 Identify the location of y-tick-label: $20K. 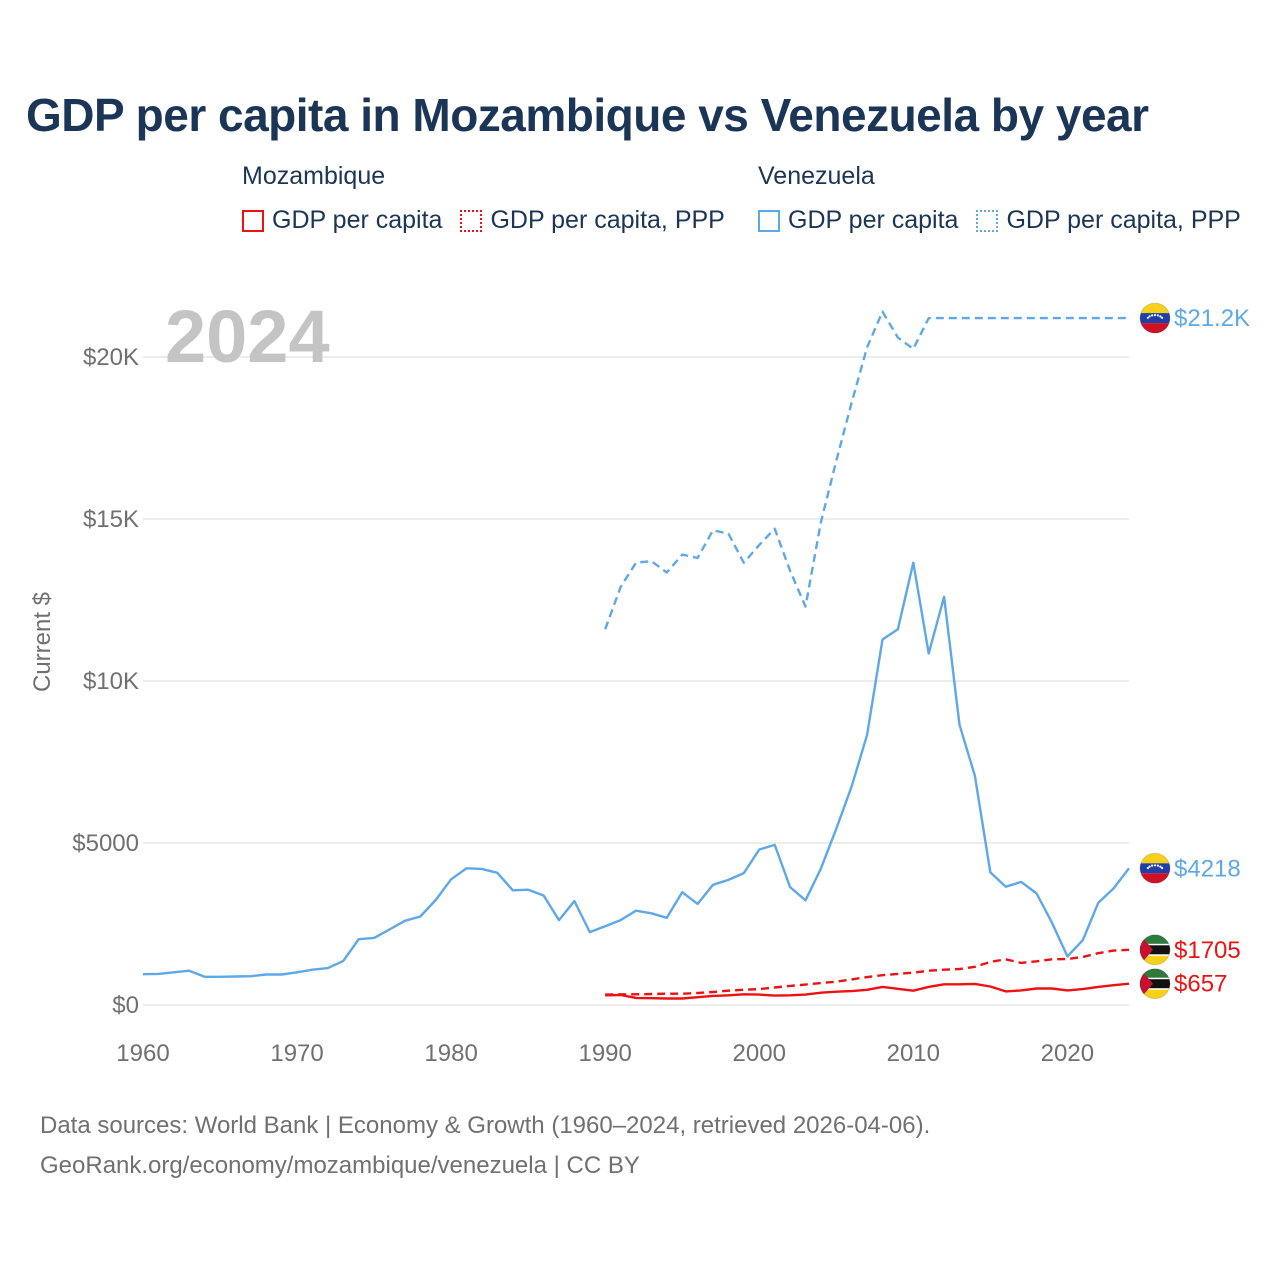
(111, 357).